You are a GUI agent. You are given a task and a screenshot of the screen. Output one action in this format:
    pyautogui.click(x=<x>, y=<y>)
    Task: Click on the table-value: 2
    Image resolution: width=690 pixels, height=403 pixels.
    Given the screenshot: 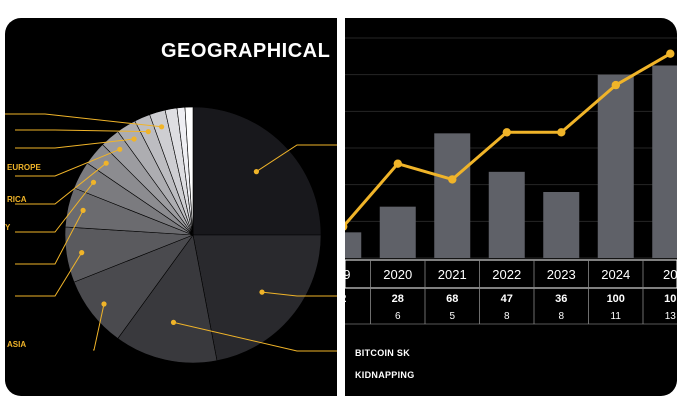 What is the action you would take?
    pyautogui.click(x=345, y=299)
    